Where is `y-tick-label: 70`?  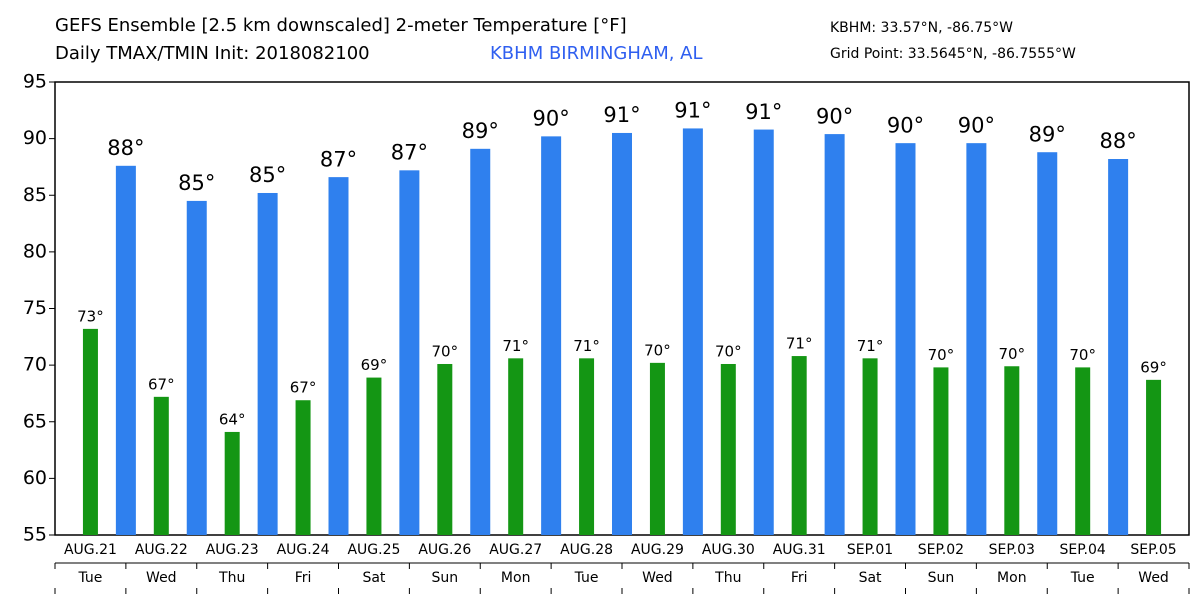 y-tick-label: 70 is located at coordinates (35, 365).